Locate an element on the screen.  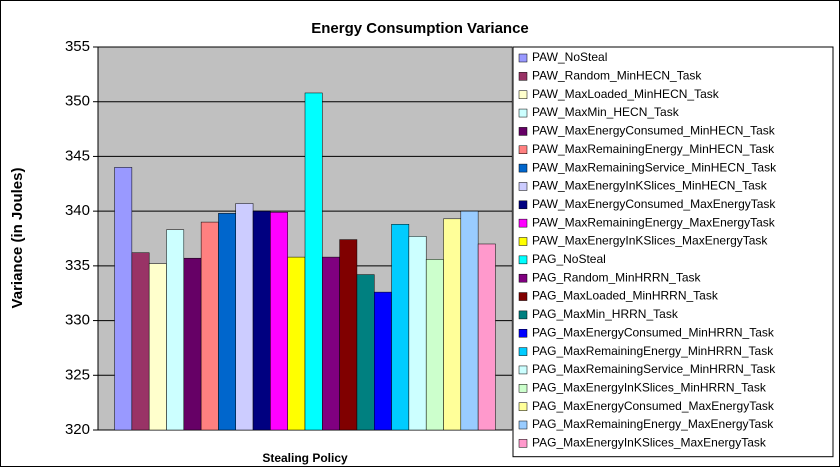
y-tick-label: 335 is located at coordinates (77, 265).